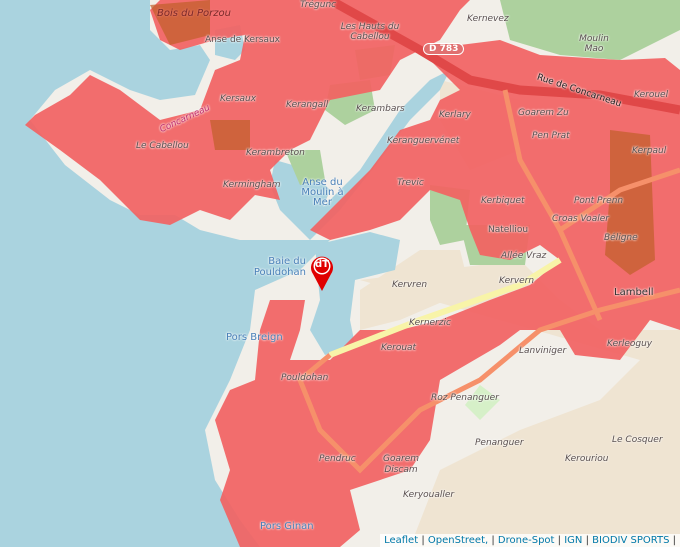 The width and height of the screenshot is (680, 547). I want to click on label-pors-breign: Pors Breign, so click(254, 337).